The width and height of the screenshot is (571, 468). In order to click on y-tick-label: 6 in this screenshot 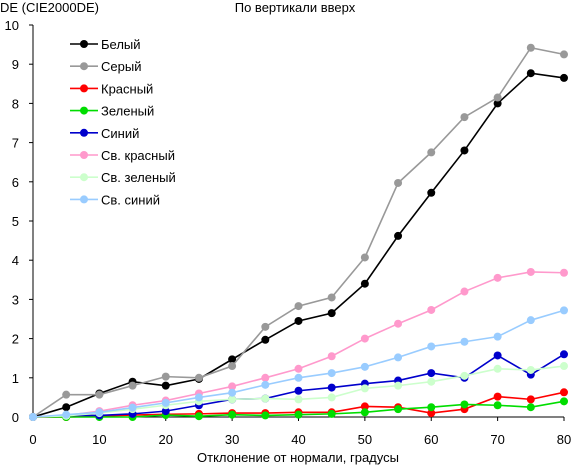, I will do `click(15, 182)`.